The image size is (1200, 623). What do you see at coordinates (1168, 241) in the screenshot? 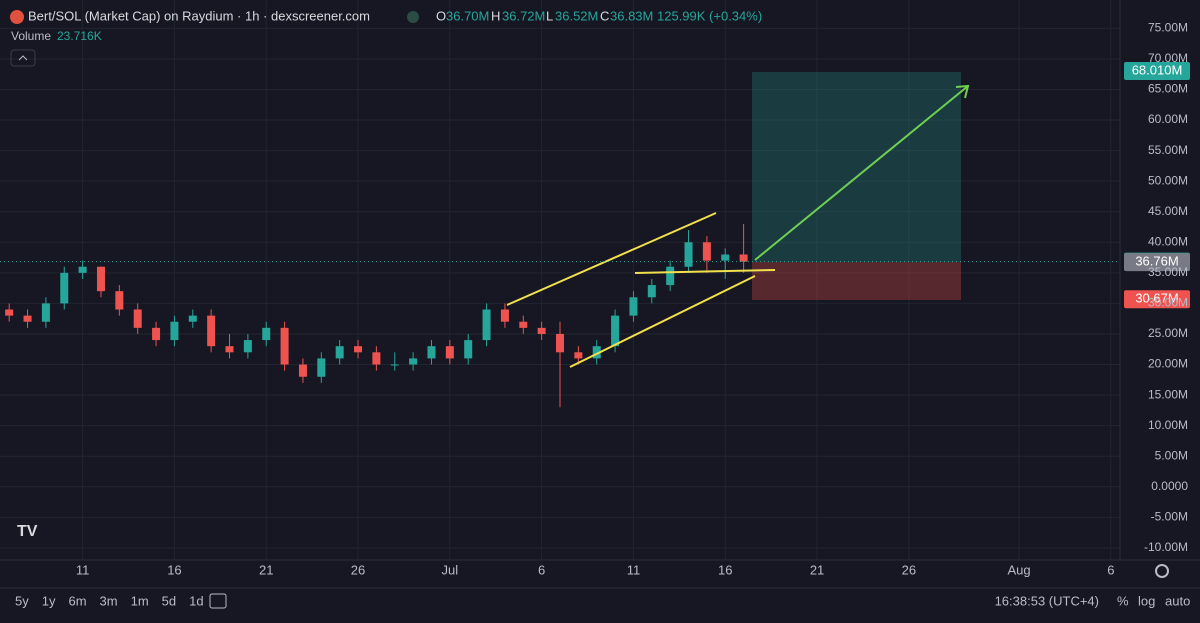
I see `y-tick-label: 40.00M` at bounding box center [1168, 241].